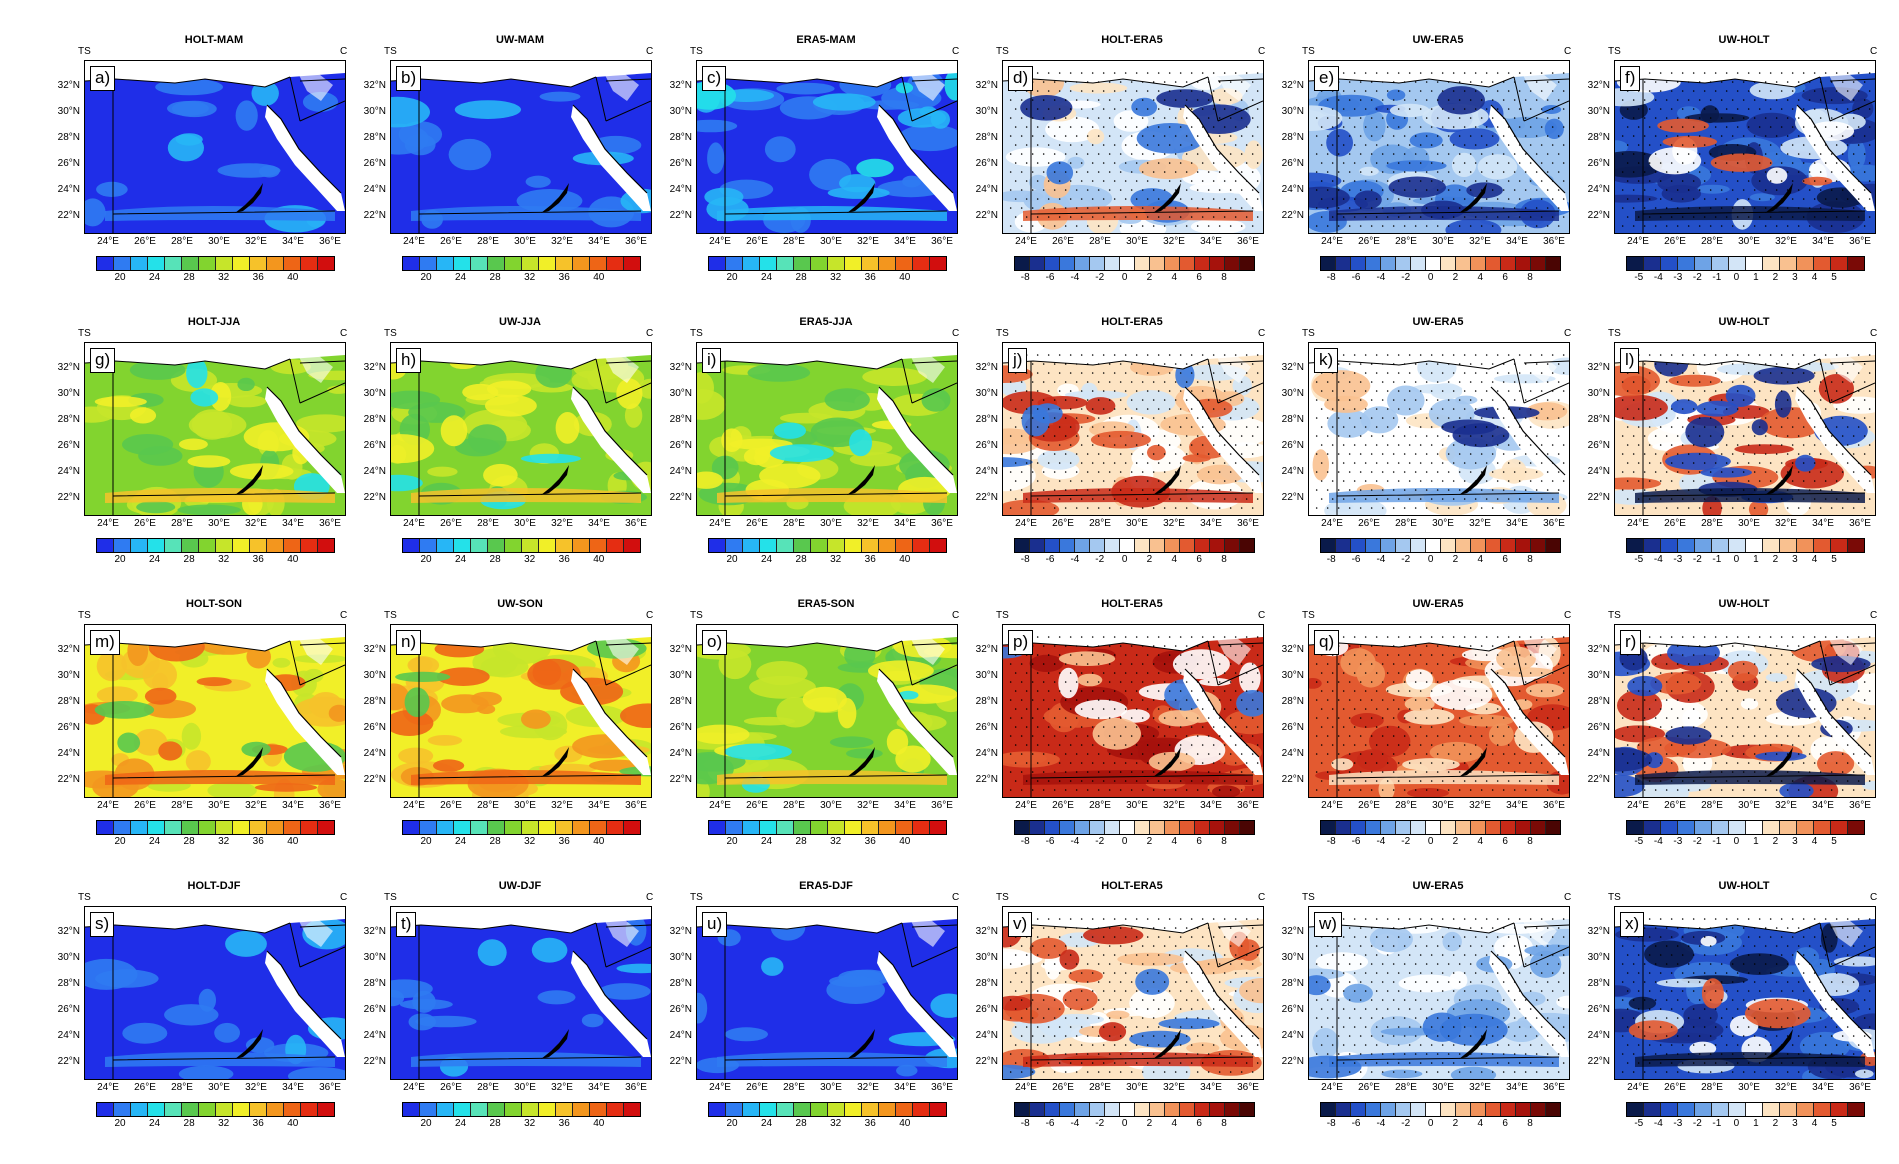  Describe the element at coordinates (1100, 805) in the screenshot. I see `longitude-label: 28°E` at that location.